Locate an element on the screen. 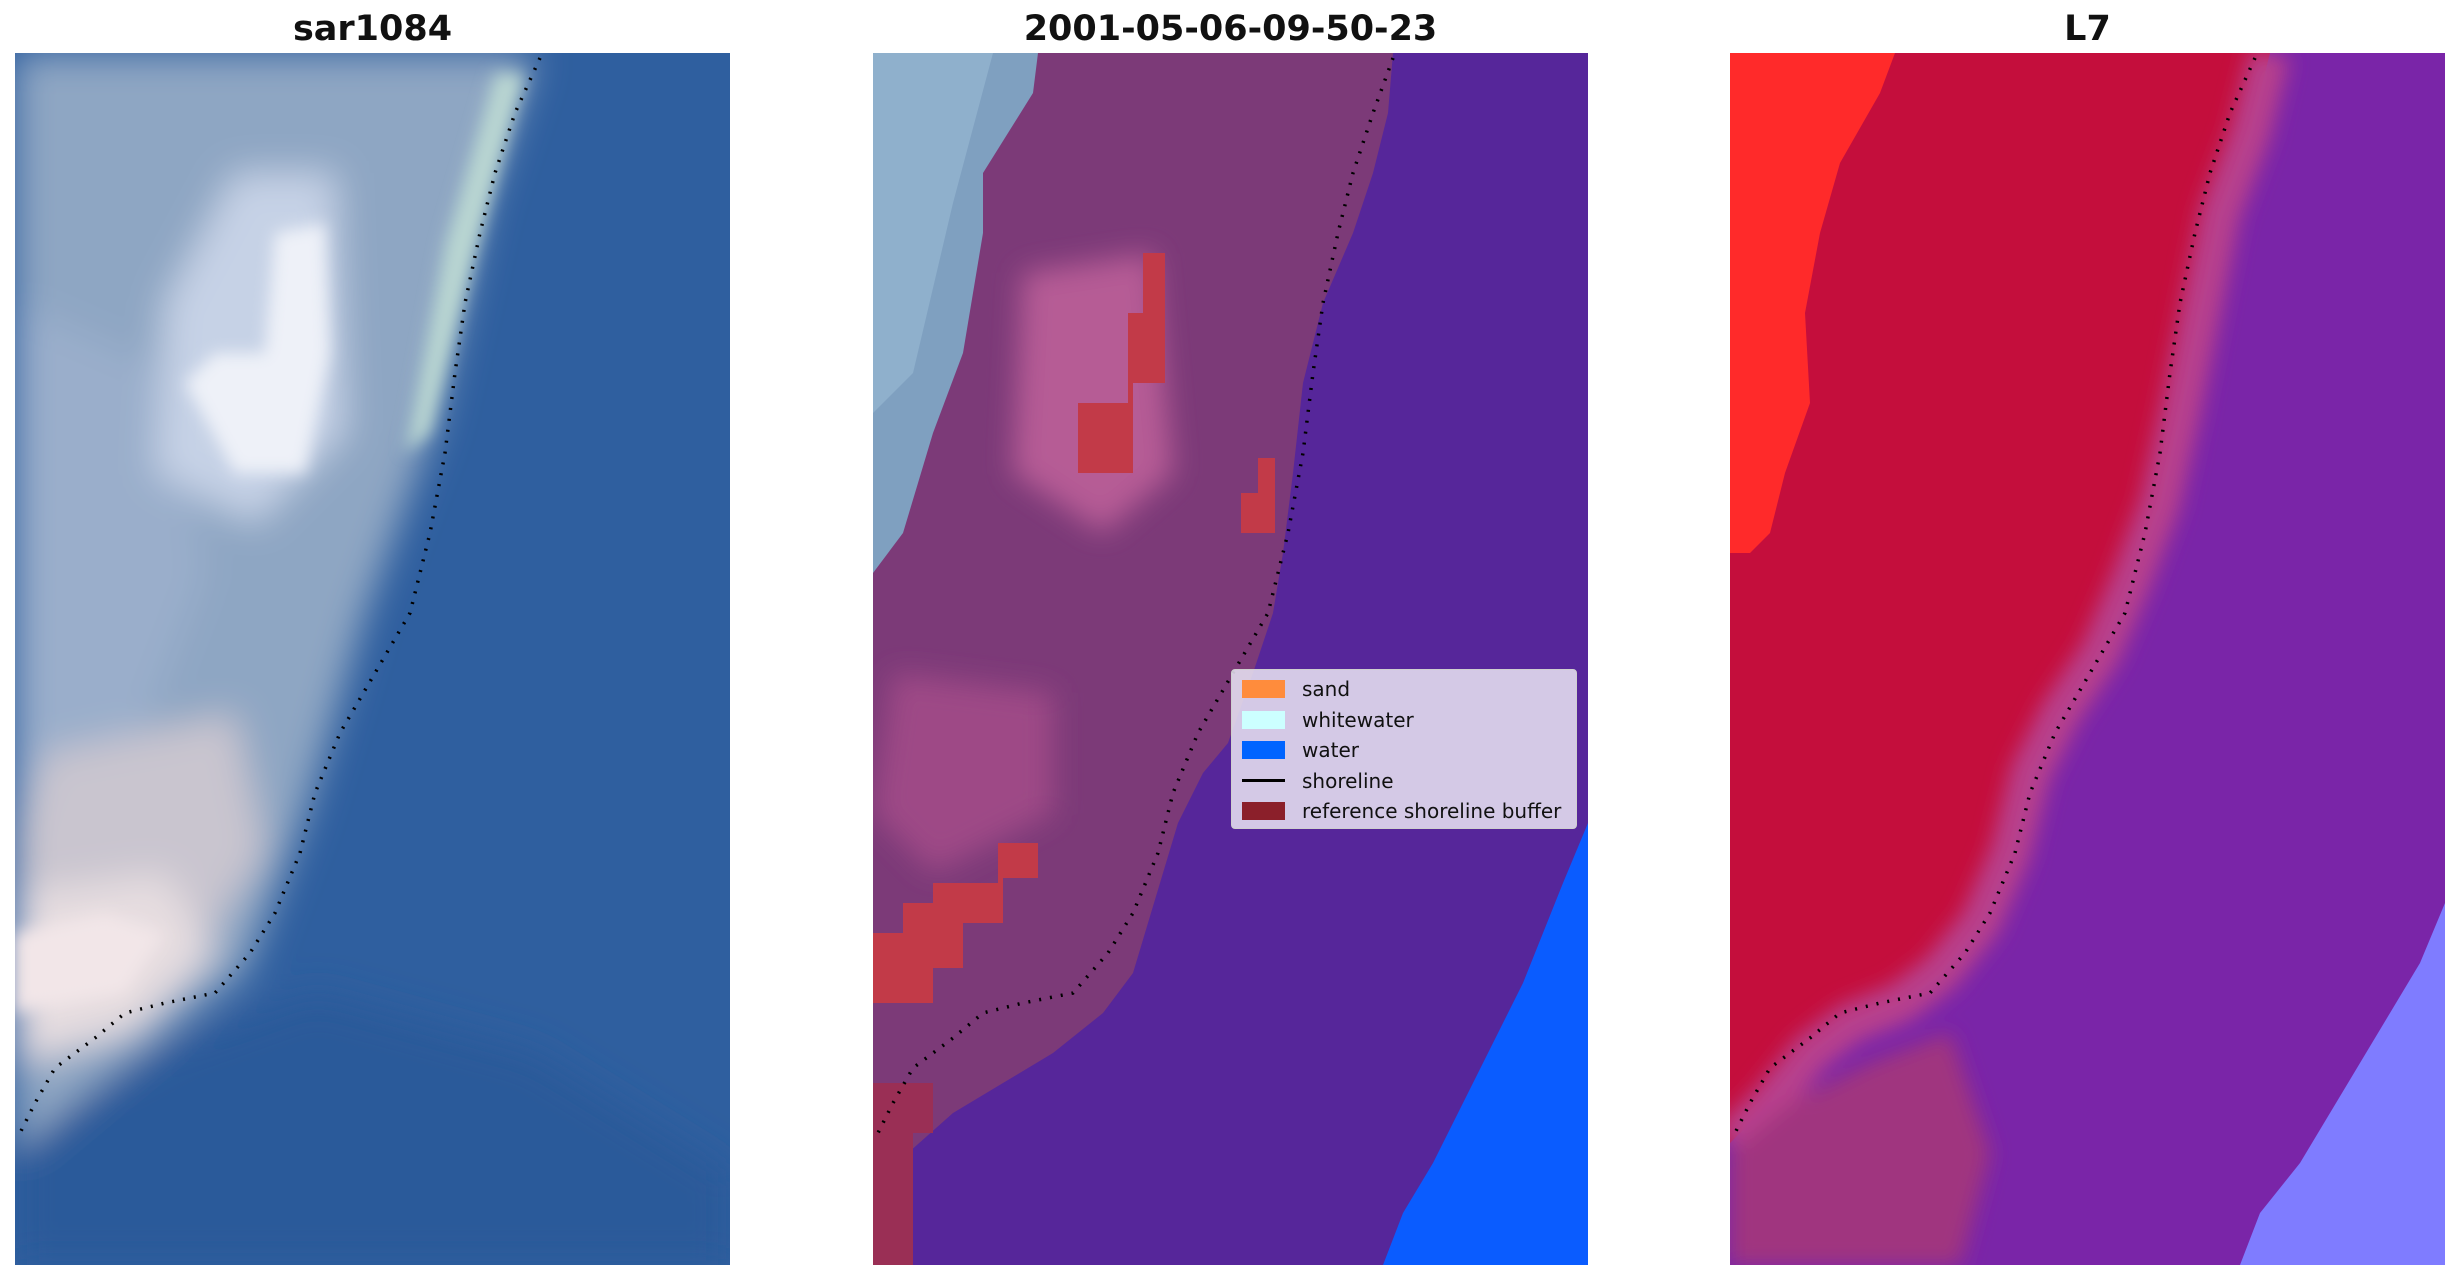  legend-item-whitewater: whitewater is located at coordinates (1404, 720).